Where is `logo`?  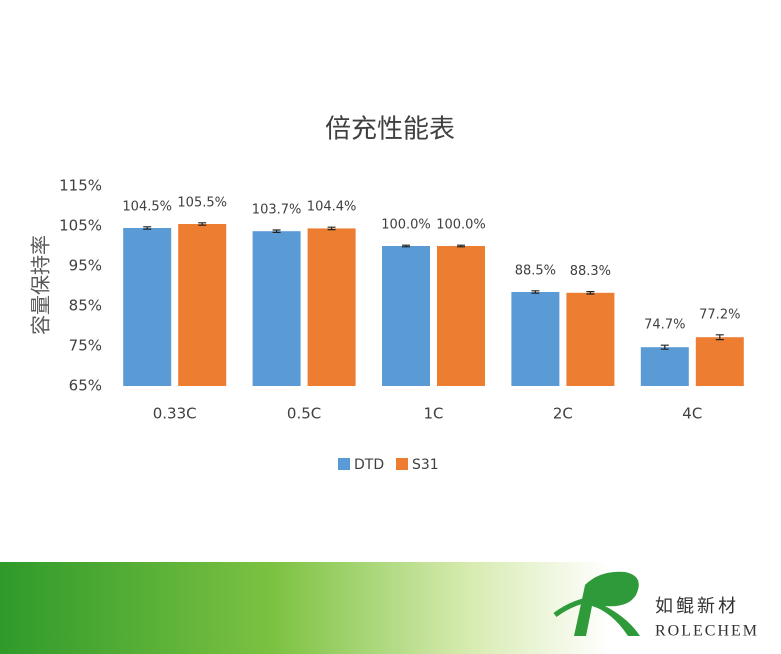 logo is located at coordinates (596, 603).